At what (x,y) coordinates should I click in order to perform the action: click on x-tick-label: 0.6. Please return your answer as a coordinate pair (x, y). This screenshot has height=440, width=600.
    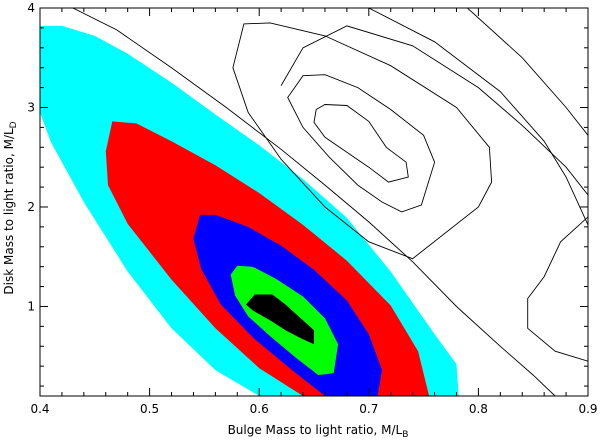
    Looking at the image, I should click on (259, 409).